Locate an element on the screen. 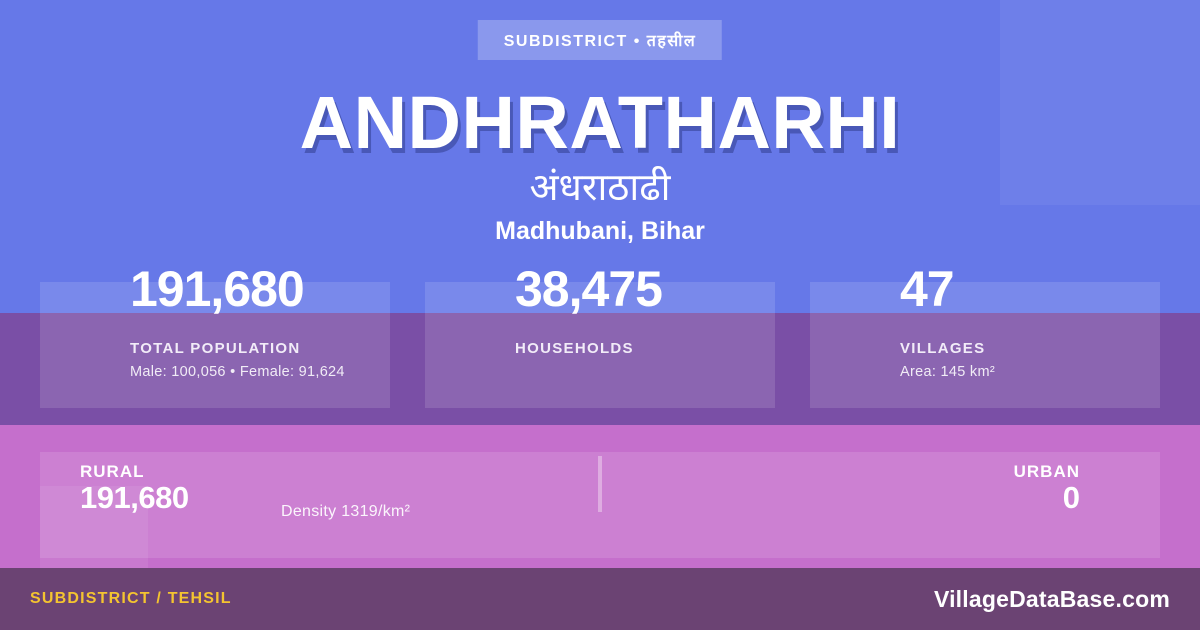  households-value: 38,475 is located at coordinates (589, 289).